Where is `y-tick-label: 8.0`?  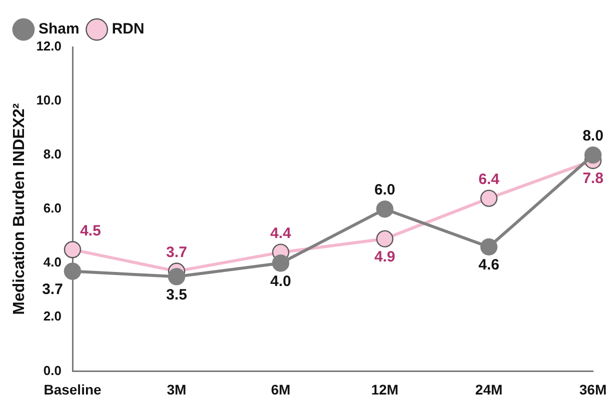
y-tick-label: 8.0 is located at coordinates (52, 154).